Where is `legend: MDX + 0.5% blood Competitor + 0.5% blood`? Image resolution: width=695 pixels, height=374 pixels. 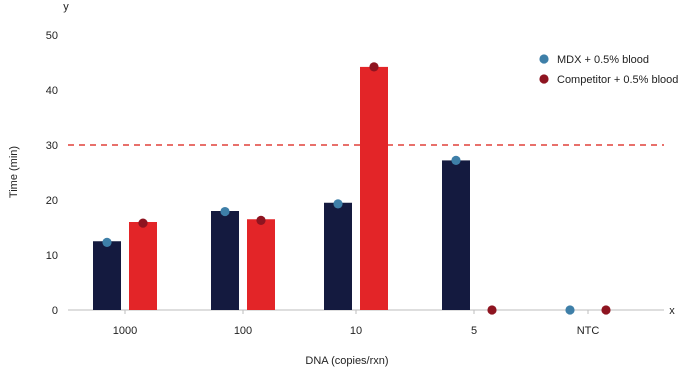
legend: MDX + 0.5% blood Competitor + 0.5% blood is located at coordinates (608, 70).